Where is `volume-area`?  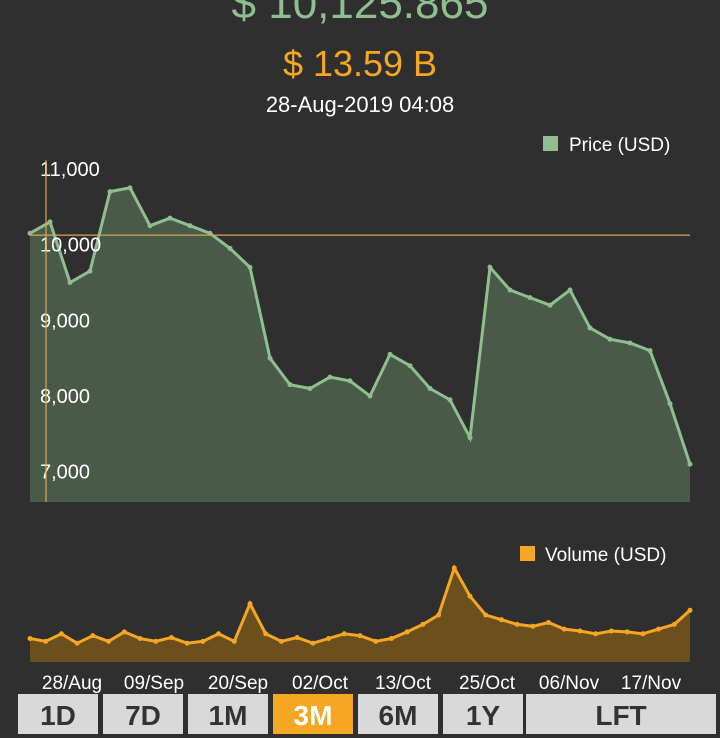
volume-area is located at coordinates (360, 615).